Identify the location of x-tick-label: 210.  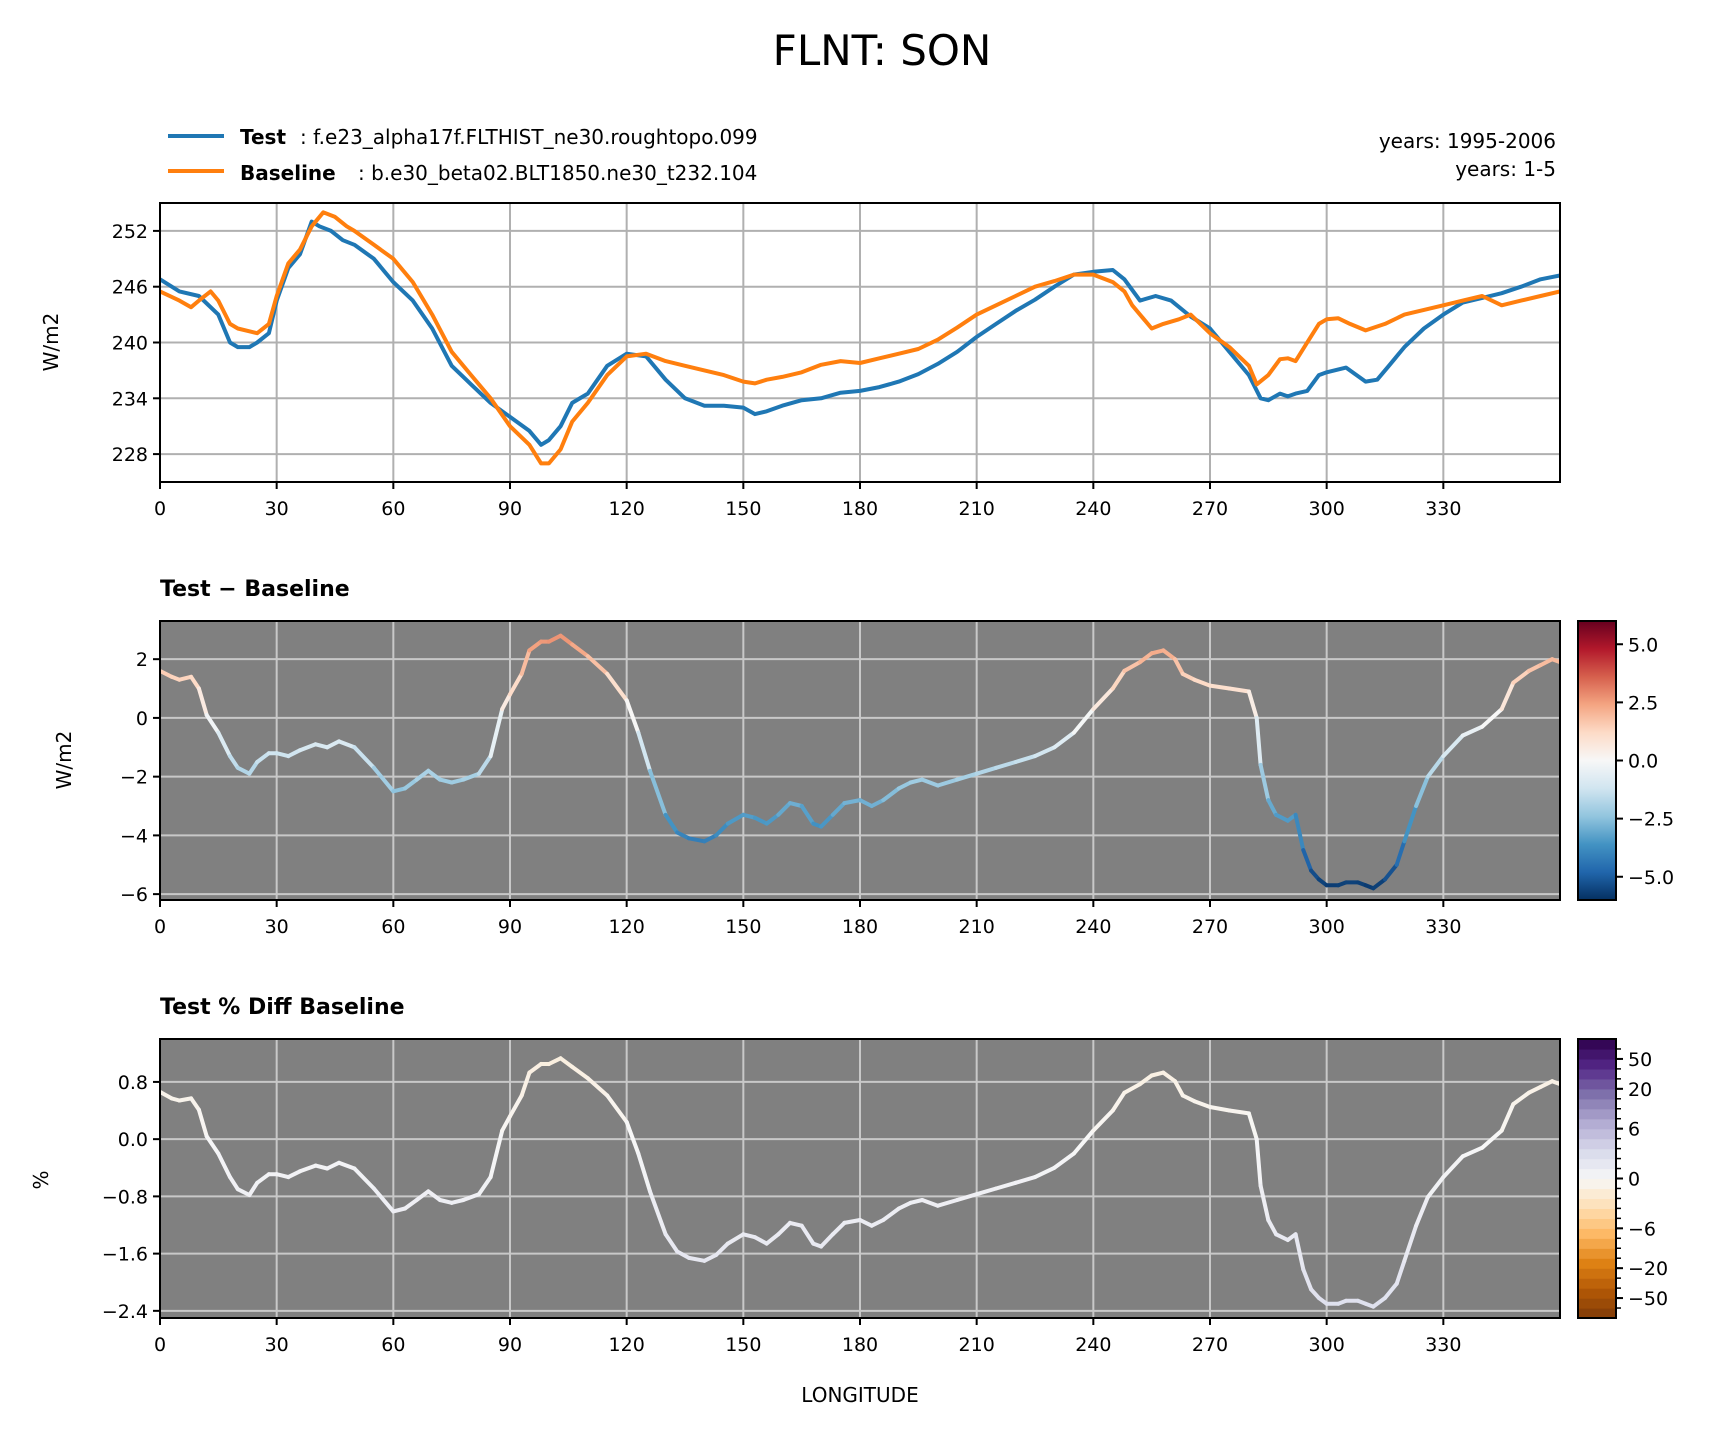
(977, 927).